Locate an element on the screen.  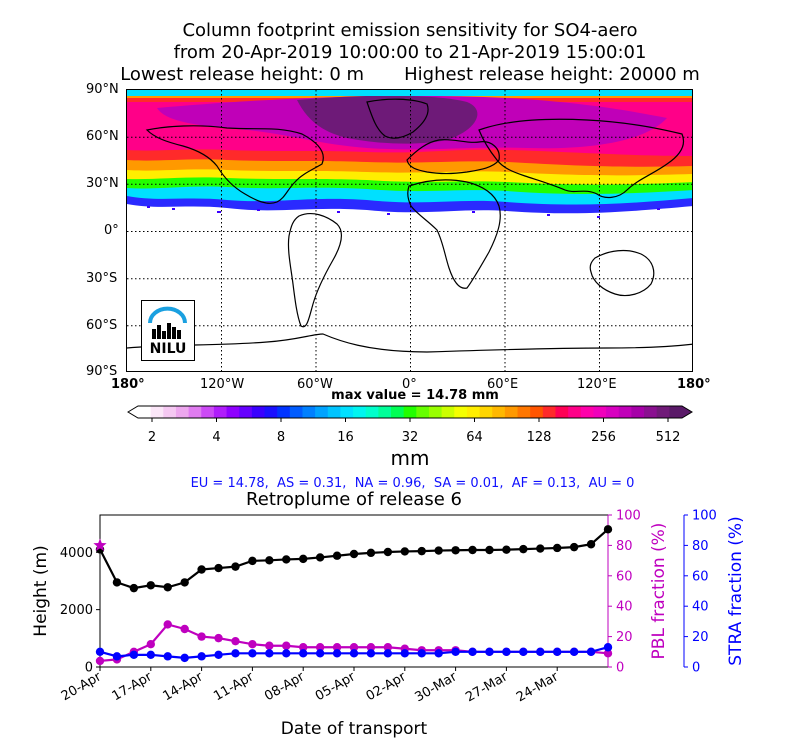
left-axis-ticks: 0 2000 4000 is located at coordinates (80, 611).